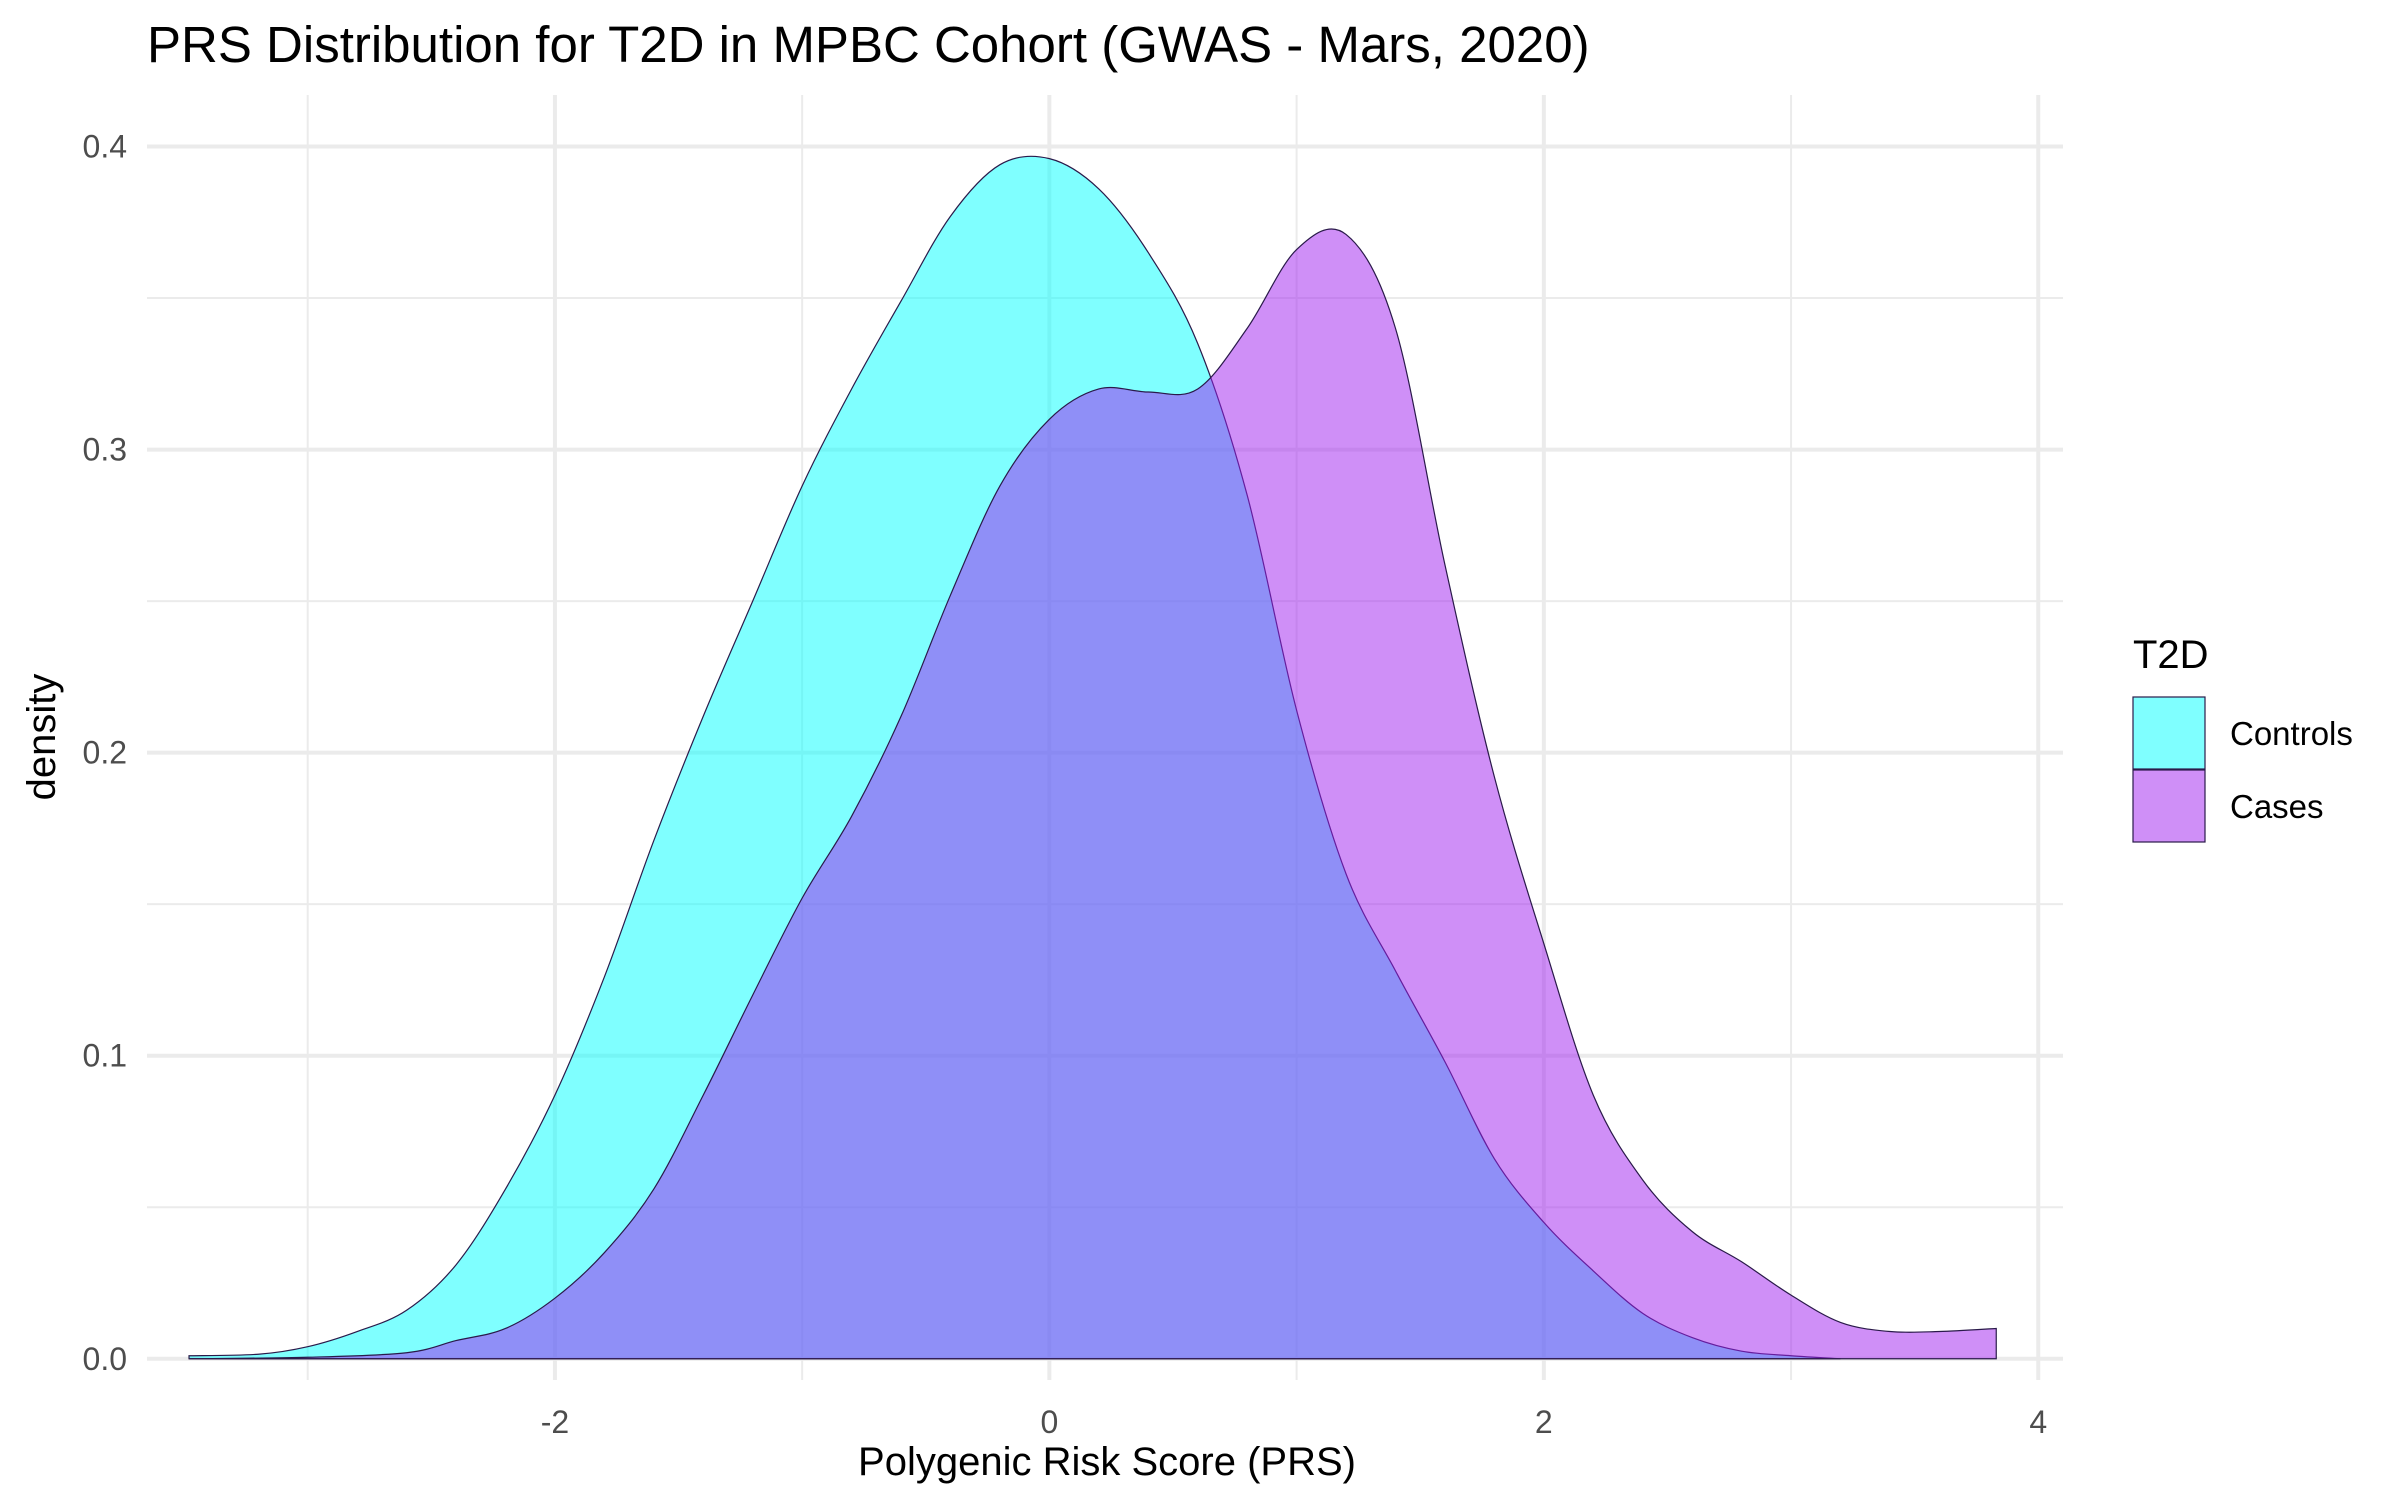 This screenshot has height=1500, width=2400. Describe the element at coordinates (2038, 1422) in the screenshot. I see `x-tick-label: 4` at that location.